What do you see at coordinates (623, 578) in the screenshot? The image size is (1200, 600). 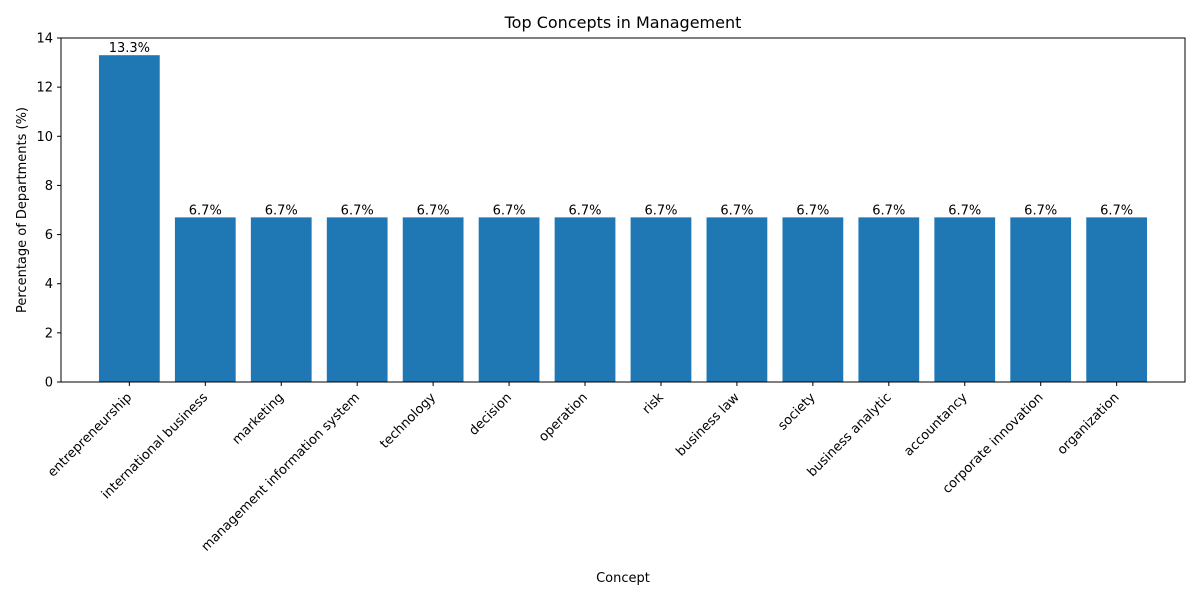 I see `x-axis-label: Concept` at bounding box center [623, 578].